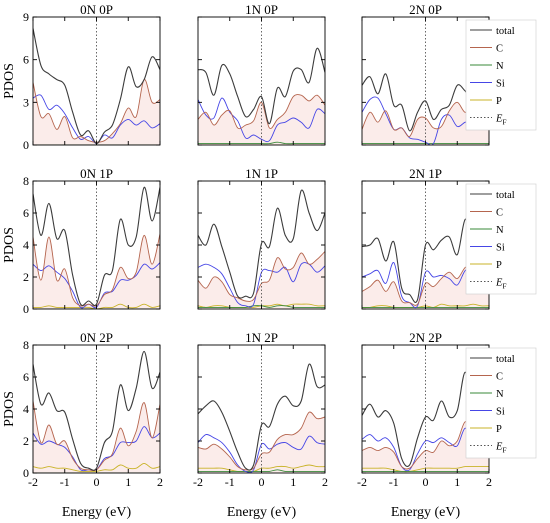  I want to click on y-tick-label: 9, so click(26, 17).